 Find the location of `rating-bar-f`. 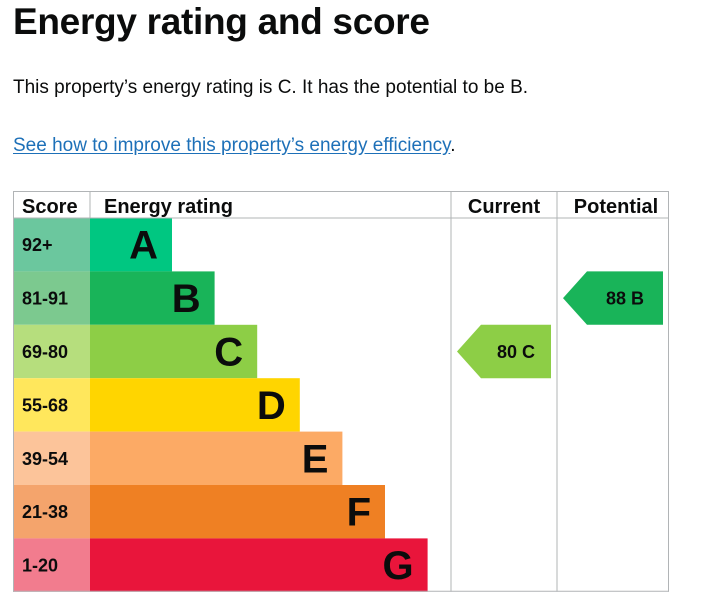

rating-bar-f is located at coordinates (237, 512).